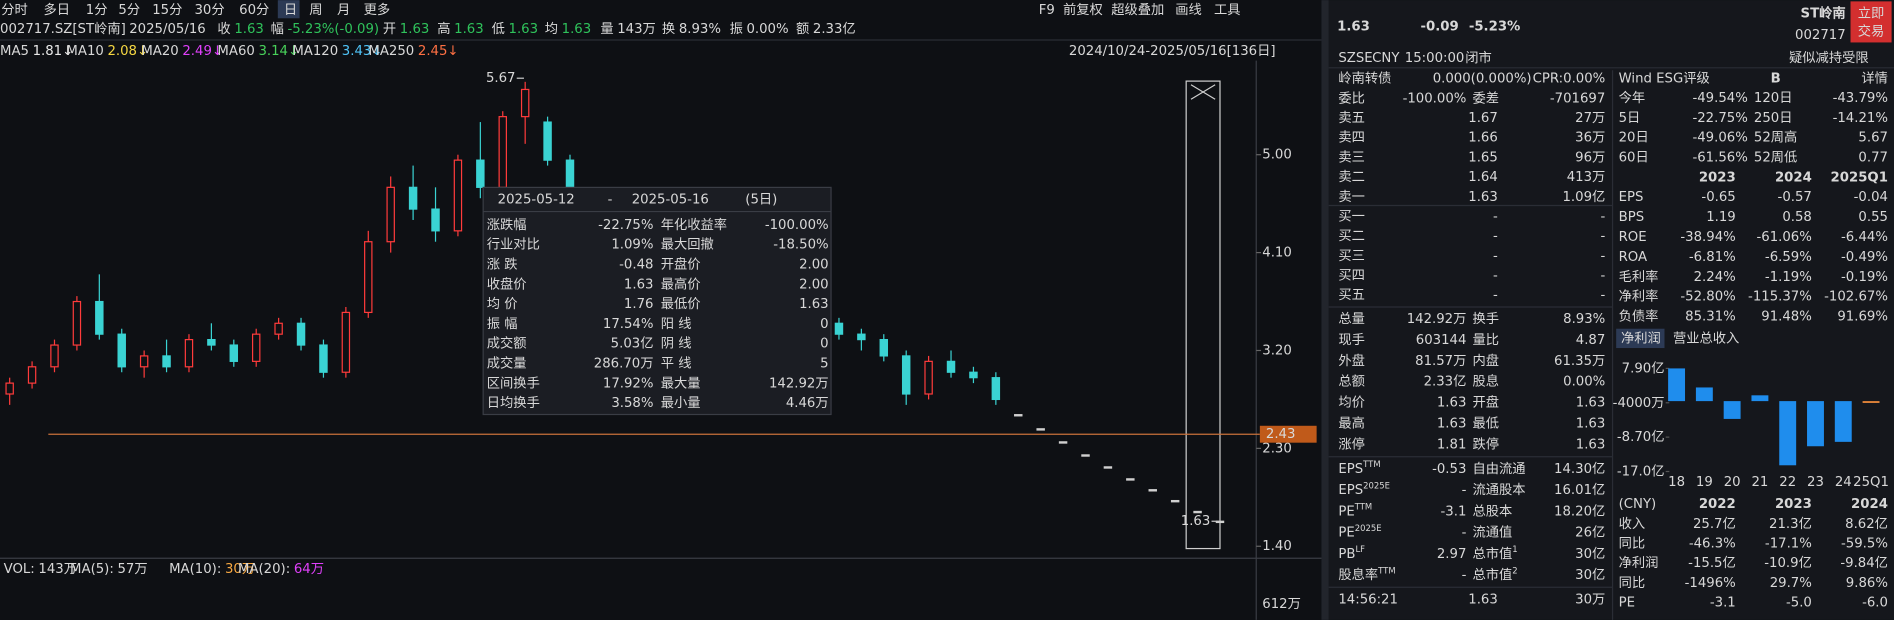 The image size is (1894, 620). I want to click on trade-button-label: 交易, so click(1871, 31).